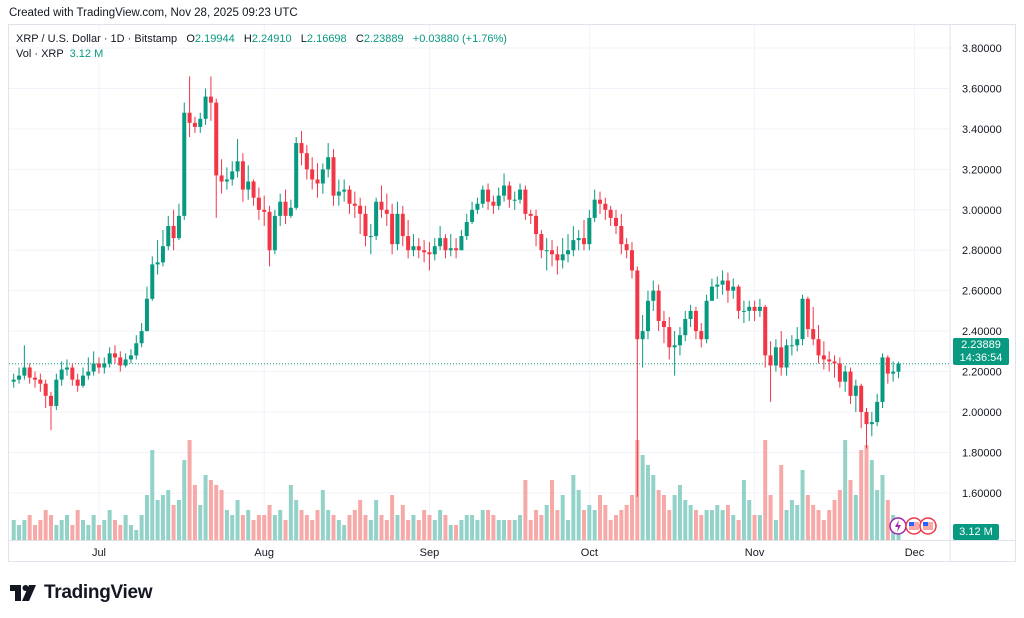  I want to click on price-tick-label: 1.60000, so click(982, 494).